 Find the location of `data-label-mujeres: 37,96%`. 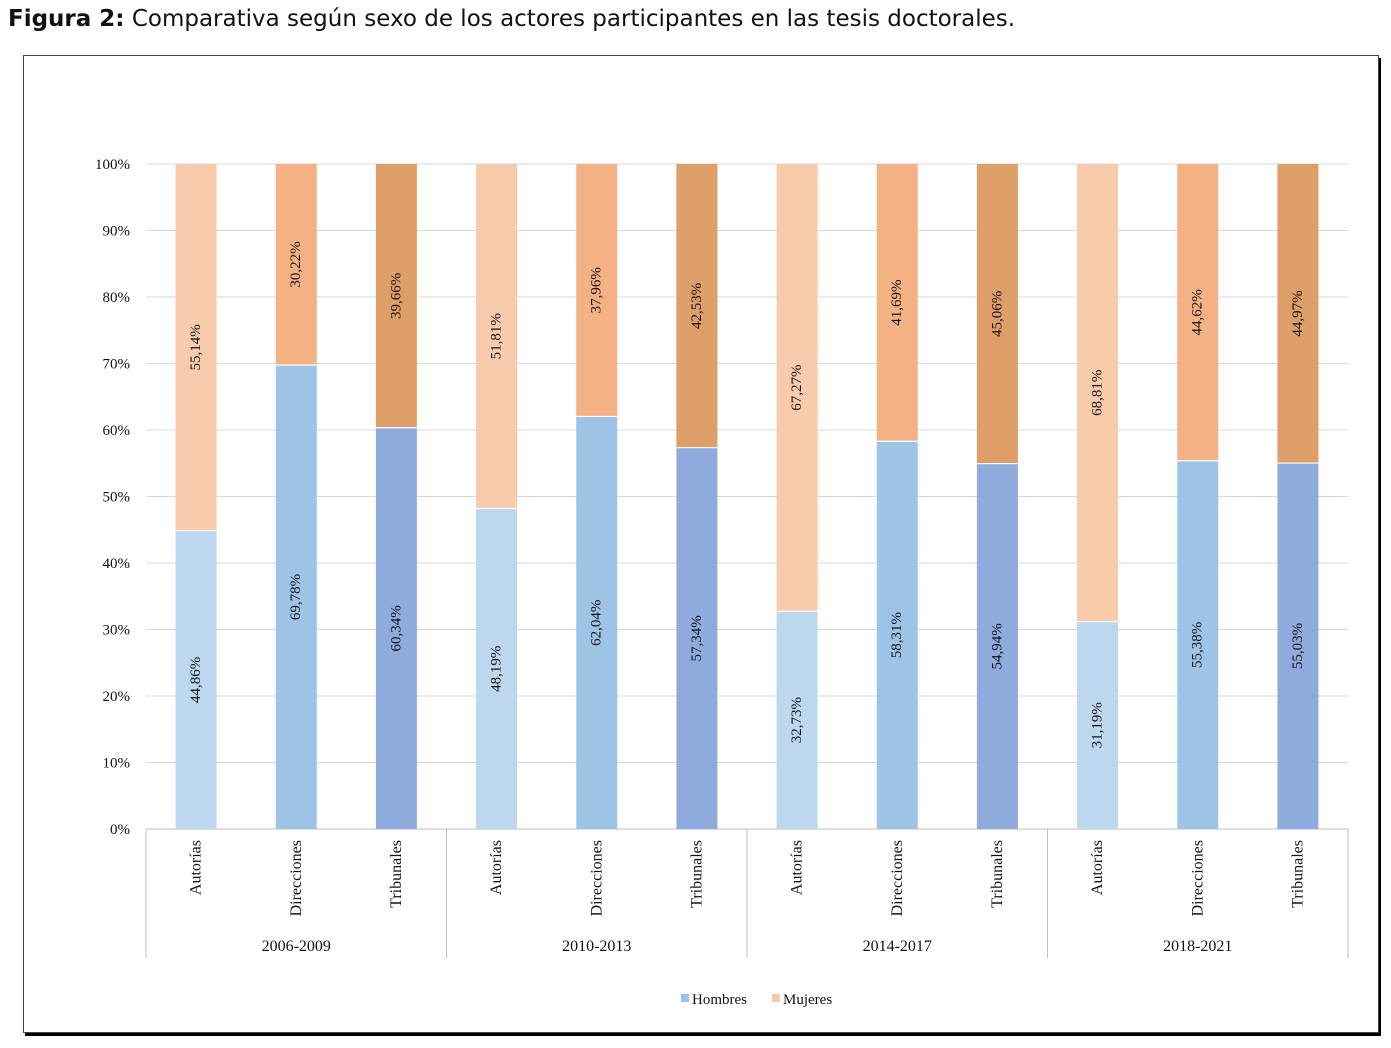

data-label-mujeres: 37,96% is located at coordinates (597, 290).